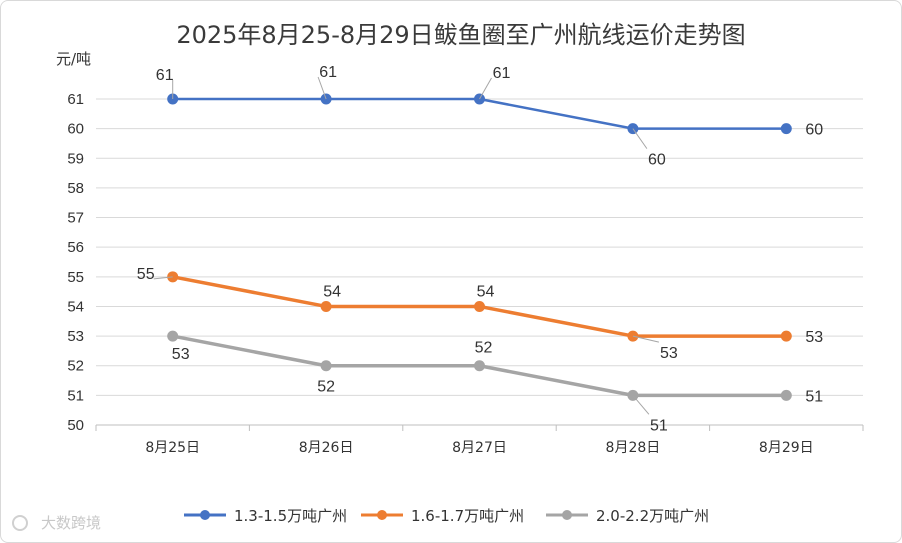  Describe the element at coordinates (75, 425) in the screenshot. I see `y-tick-label: 50` at that location.